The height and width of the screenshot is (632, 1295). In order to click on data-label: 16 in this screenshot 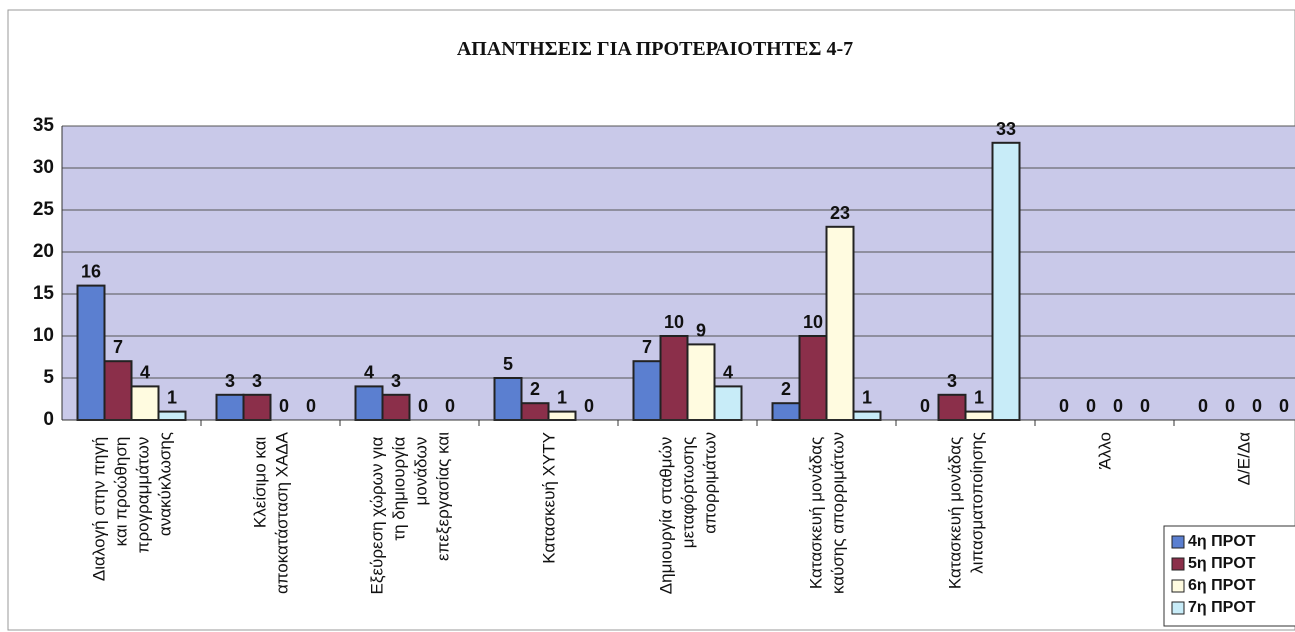, I will do `click(91, 272)`.